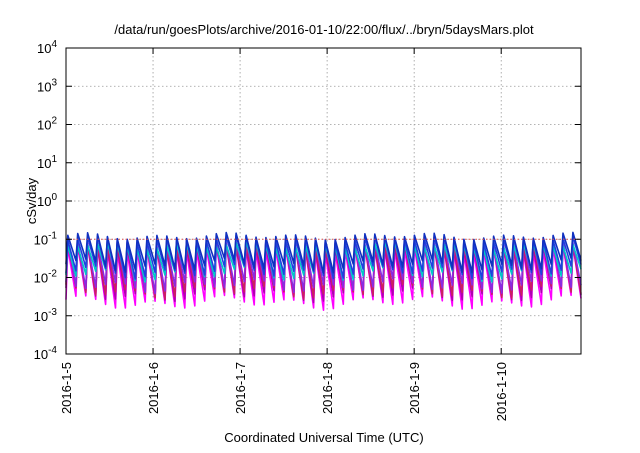  I want to click on y-tick-label: 10³, so click(47, 85).